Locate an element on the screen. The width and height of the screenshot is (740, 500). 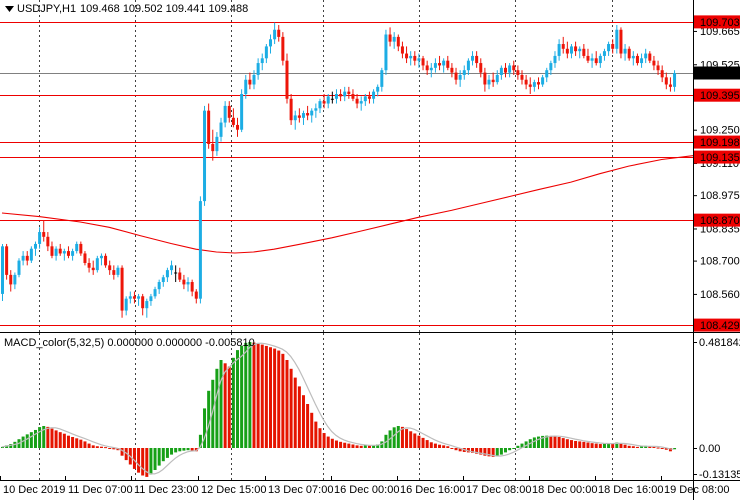
time-label: 13 Dec 07:00 is located at coordinates (300, 490).